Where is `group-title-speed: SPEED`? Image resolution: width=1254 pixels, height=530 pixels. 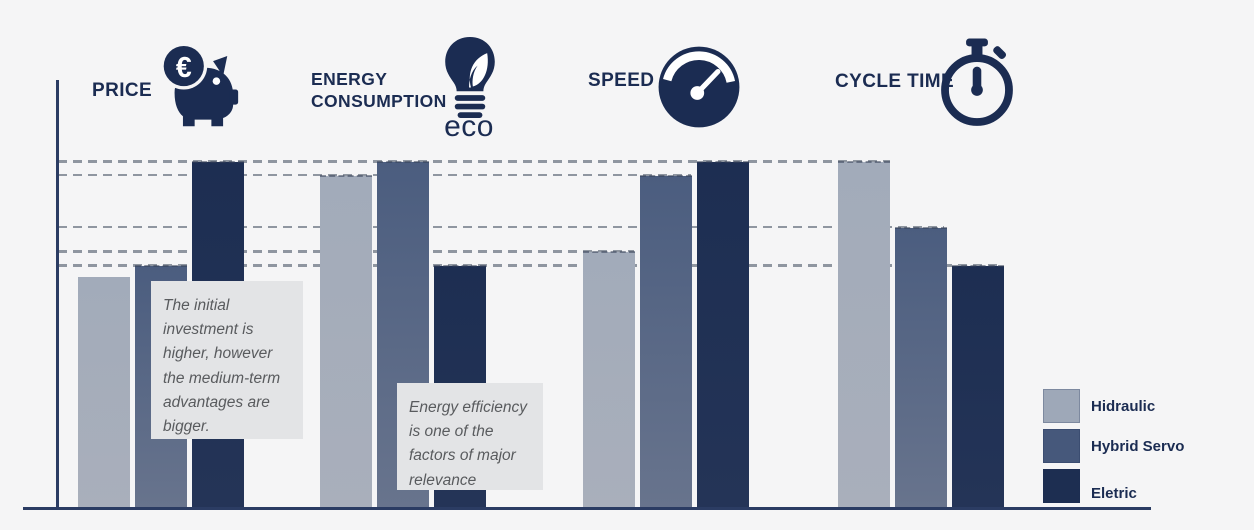
group-title-speed: SPEED is located at coordinates (621, 80).